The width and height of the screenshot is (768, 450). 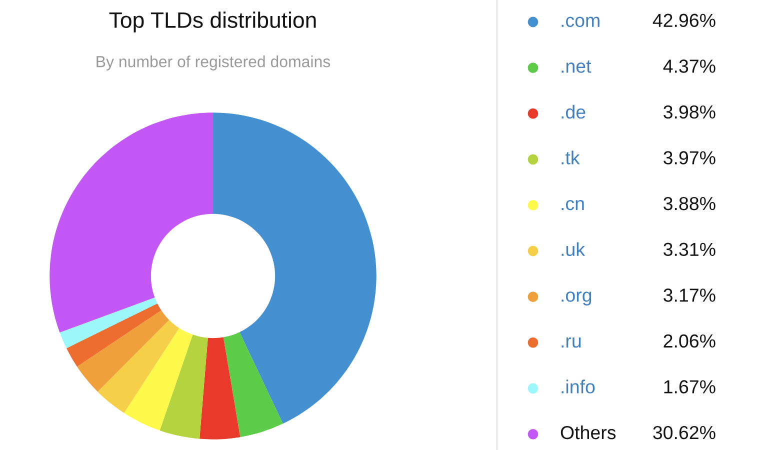 What do you see at coordinates (578, 387) in the screenshot?
I see `legend-label: .info` at bounding box center [578, 387].